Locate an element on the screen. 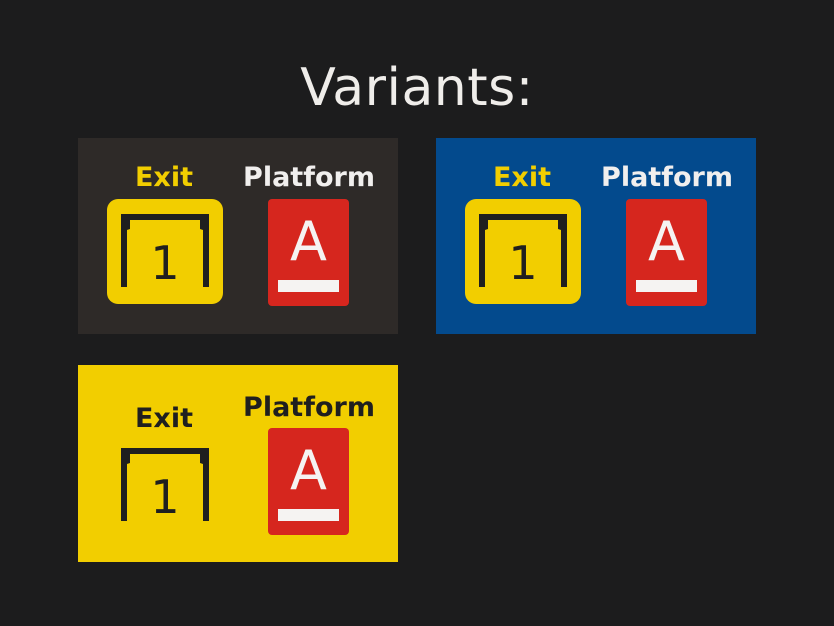 Image resolution: width=834 pixels, height=626 pixels. variant-panel-dark: Exit Platform 1 A is located at coordinates (238, 236).